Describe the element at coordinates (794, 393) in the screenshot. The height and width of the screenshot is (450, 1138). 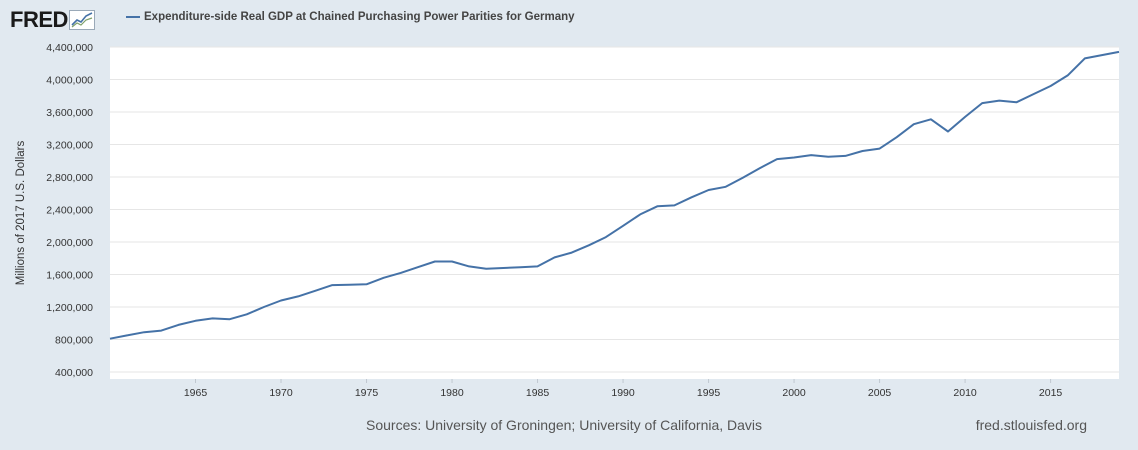
I see `x-tick-label: 2000` at that location.